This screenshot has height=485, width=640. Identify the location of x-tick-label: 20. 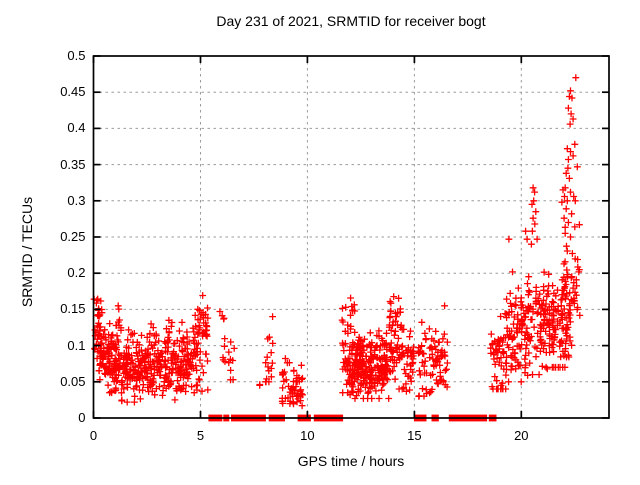
(521, 435).